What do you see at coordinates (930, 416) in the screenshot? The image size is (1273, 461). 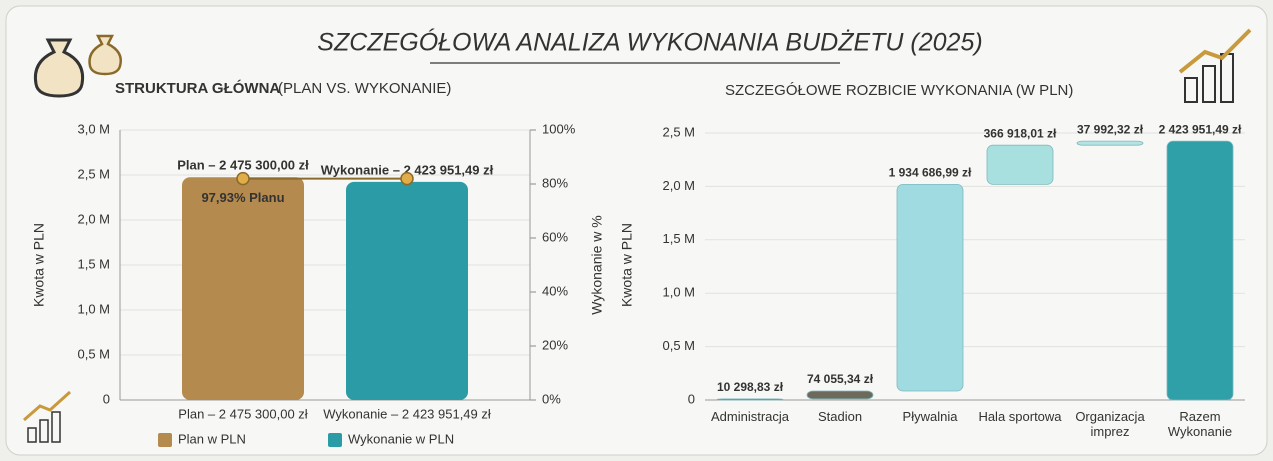 I see `x-tick-label: Pływalnia` at bounding box center [930, 416].